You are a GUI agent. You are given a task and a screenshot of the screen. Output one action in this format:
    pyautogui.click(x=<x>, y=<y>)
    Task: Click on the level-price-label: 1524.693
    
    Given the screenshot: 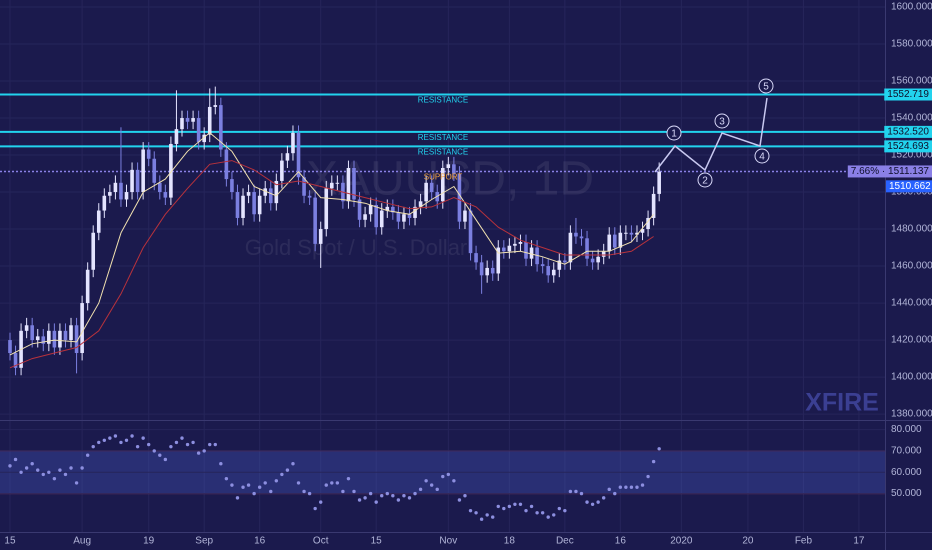 What is the action you would take?
    pyautogui.click(x=908, y=146)
    